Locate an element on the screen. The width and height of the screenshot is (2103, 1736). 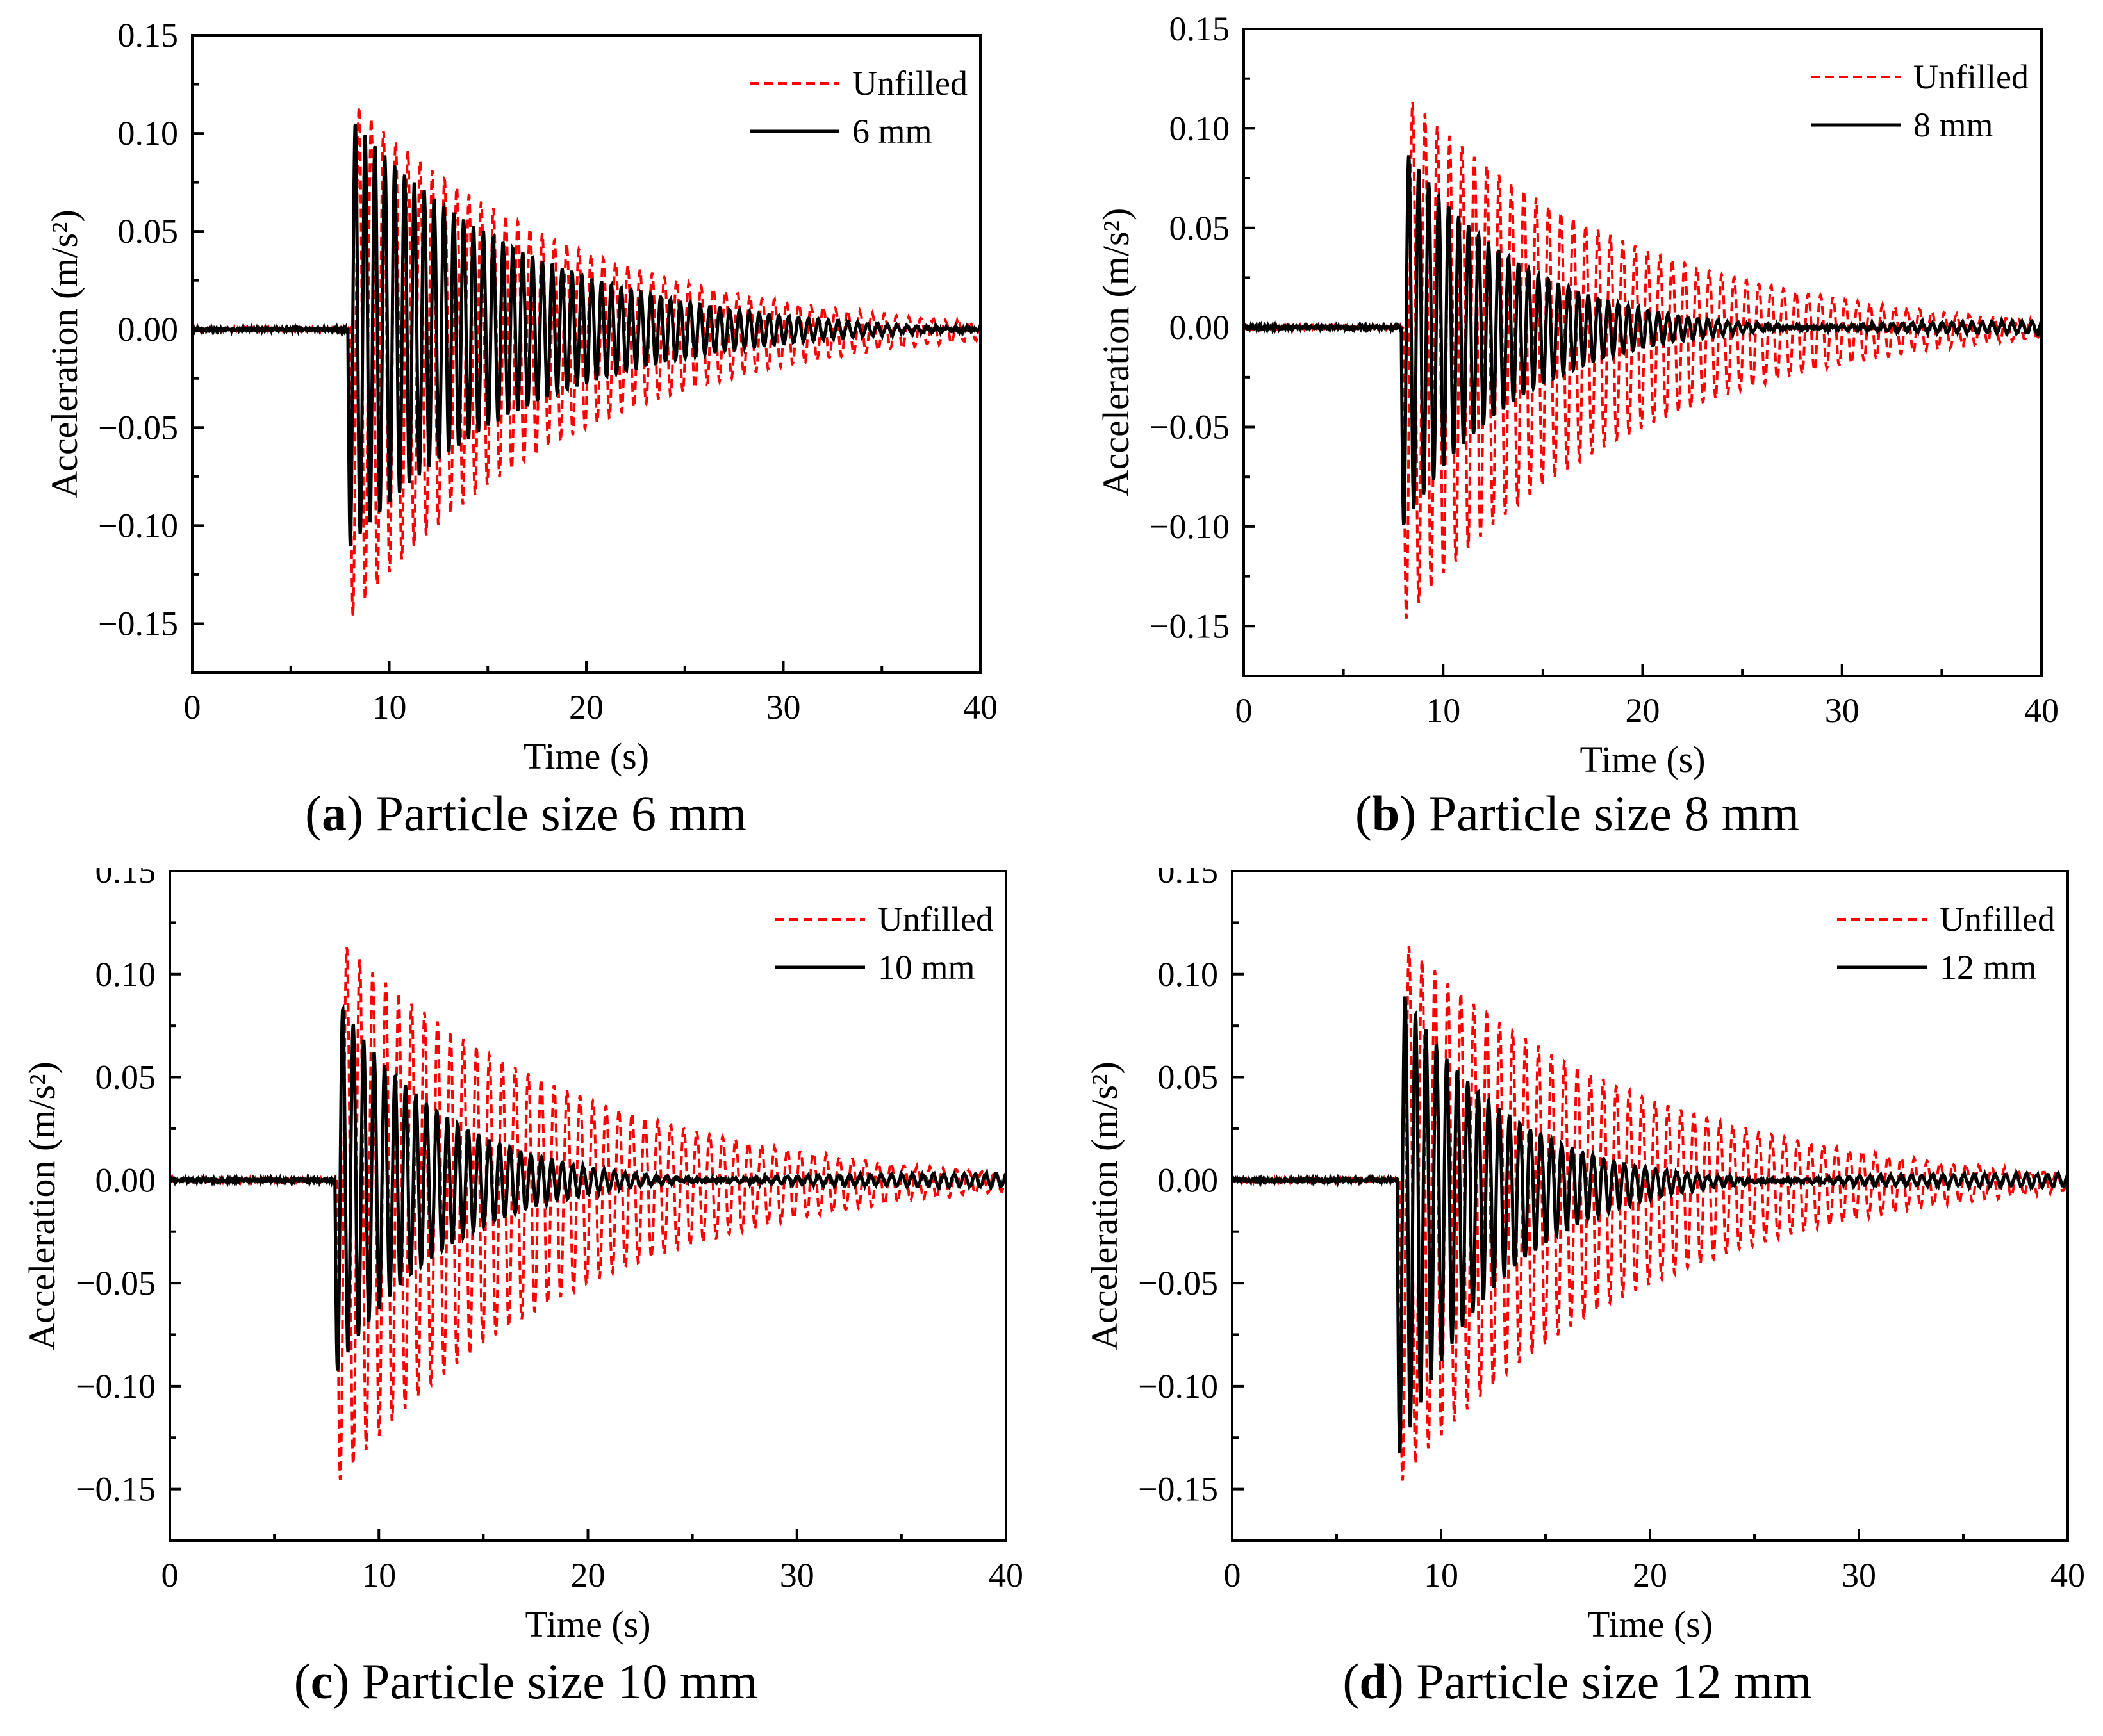
caption-text: Particle size 6 mm is located at coordinates (560, 813).